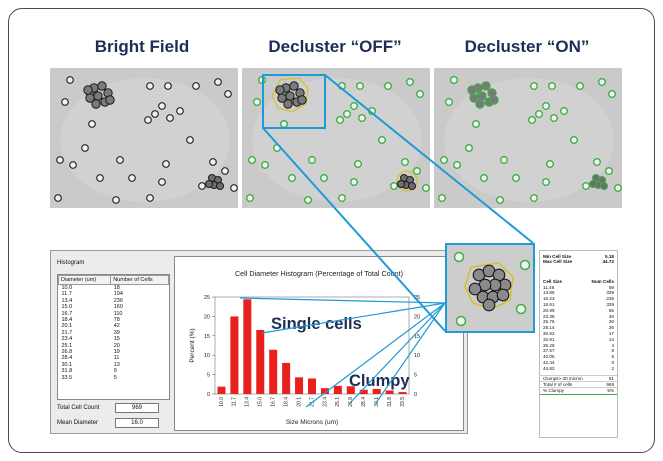  Describe the element at coordinates (142, 46) in the screenshot. I see `title-bright-field: Bright Field` at that location.